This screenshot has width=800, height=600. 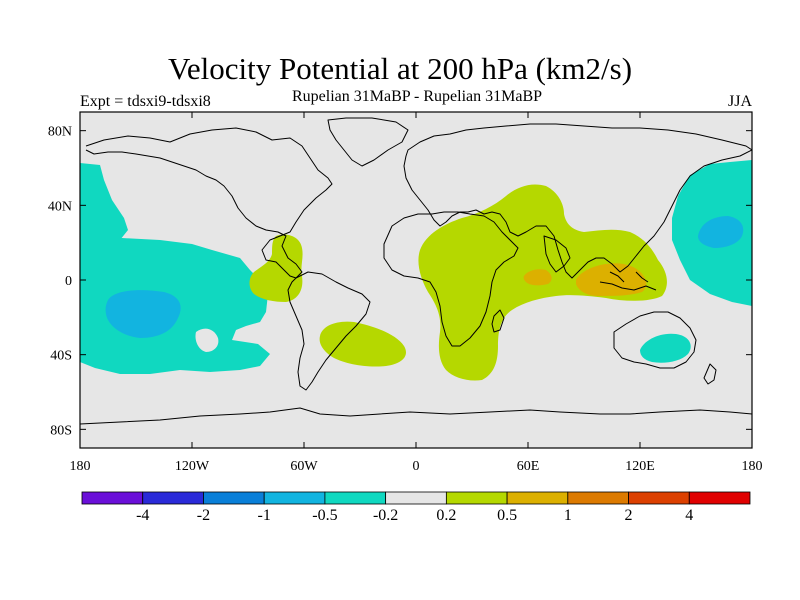 I want to click on lon-tick-label: 60E, so click(x=528, y=466).